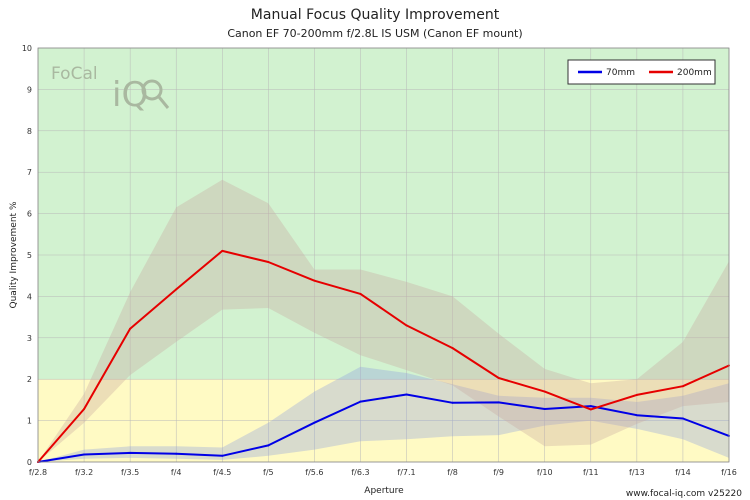  Describe the element at coordinates (110, 89) in the screenshot. I see `focal-iq-logo: FoCal iQ` at that location.